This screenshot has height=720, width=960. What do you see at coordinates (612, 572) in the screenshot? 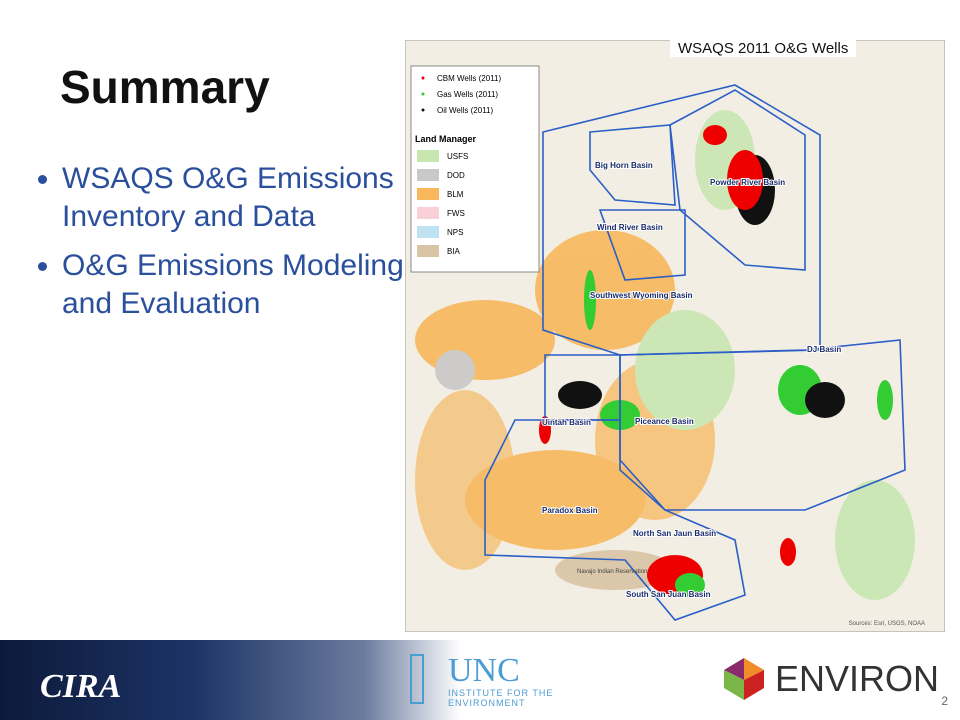
I see `reservation-label: Navajo Indian Reservation` at bounding box center [612, 572].